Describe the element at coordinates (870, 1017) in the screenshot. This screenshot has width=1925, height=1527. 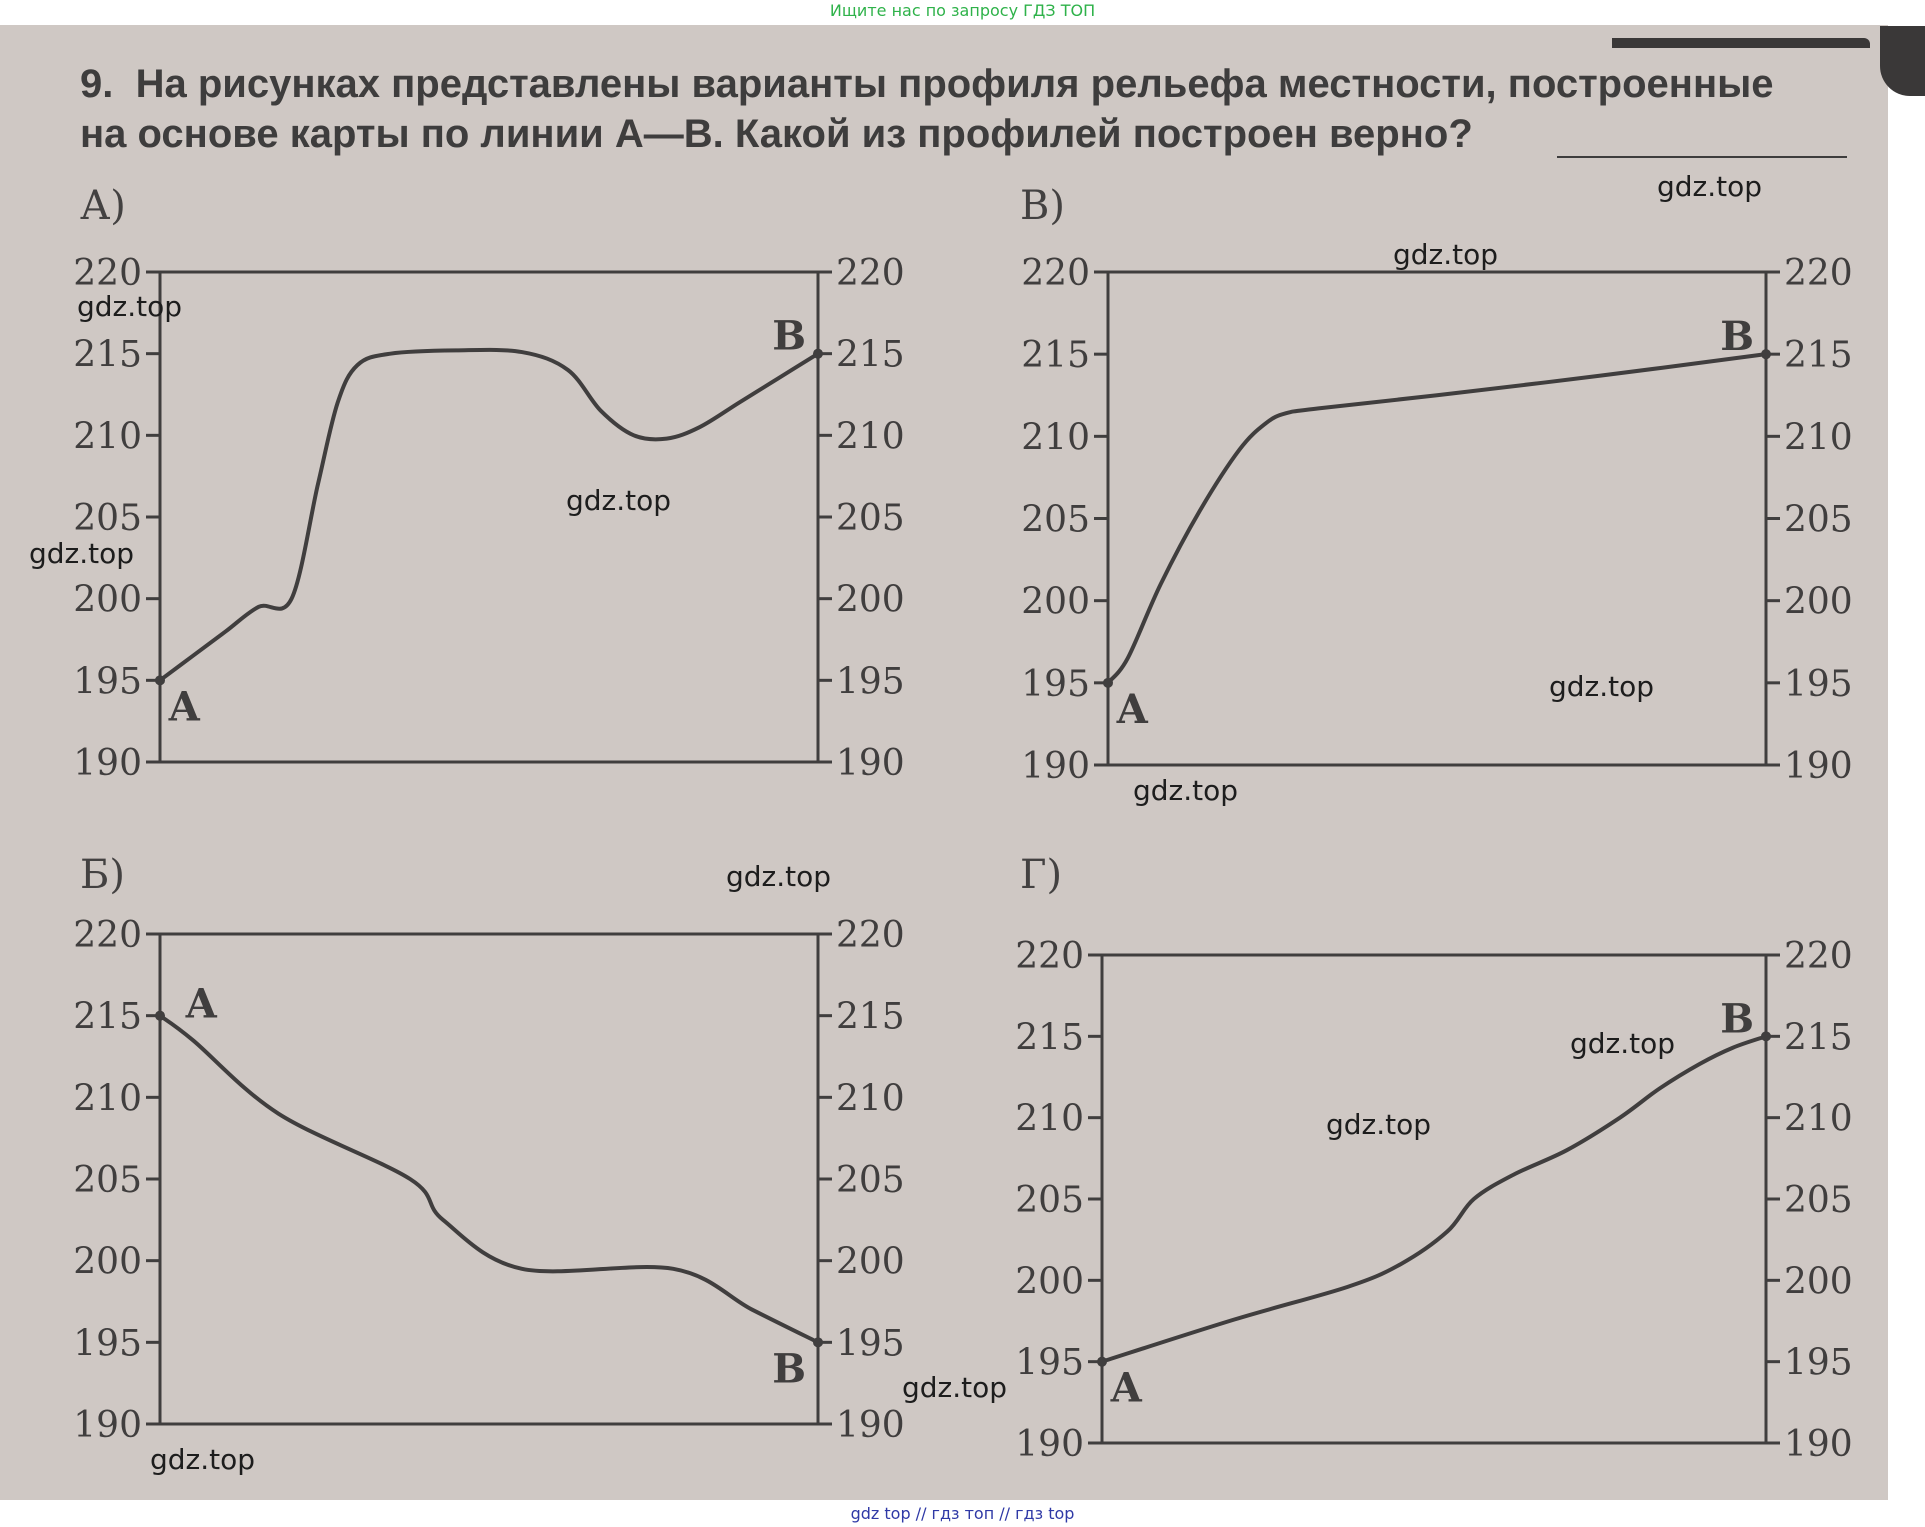
I see `chart-b-right-tick-label: 215` at that location.